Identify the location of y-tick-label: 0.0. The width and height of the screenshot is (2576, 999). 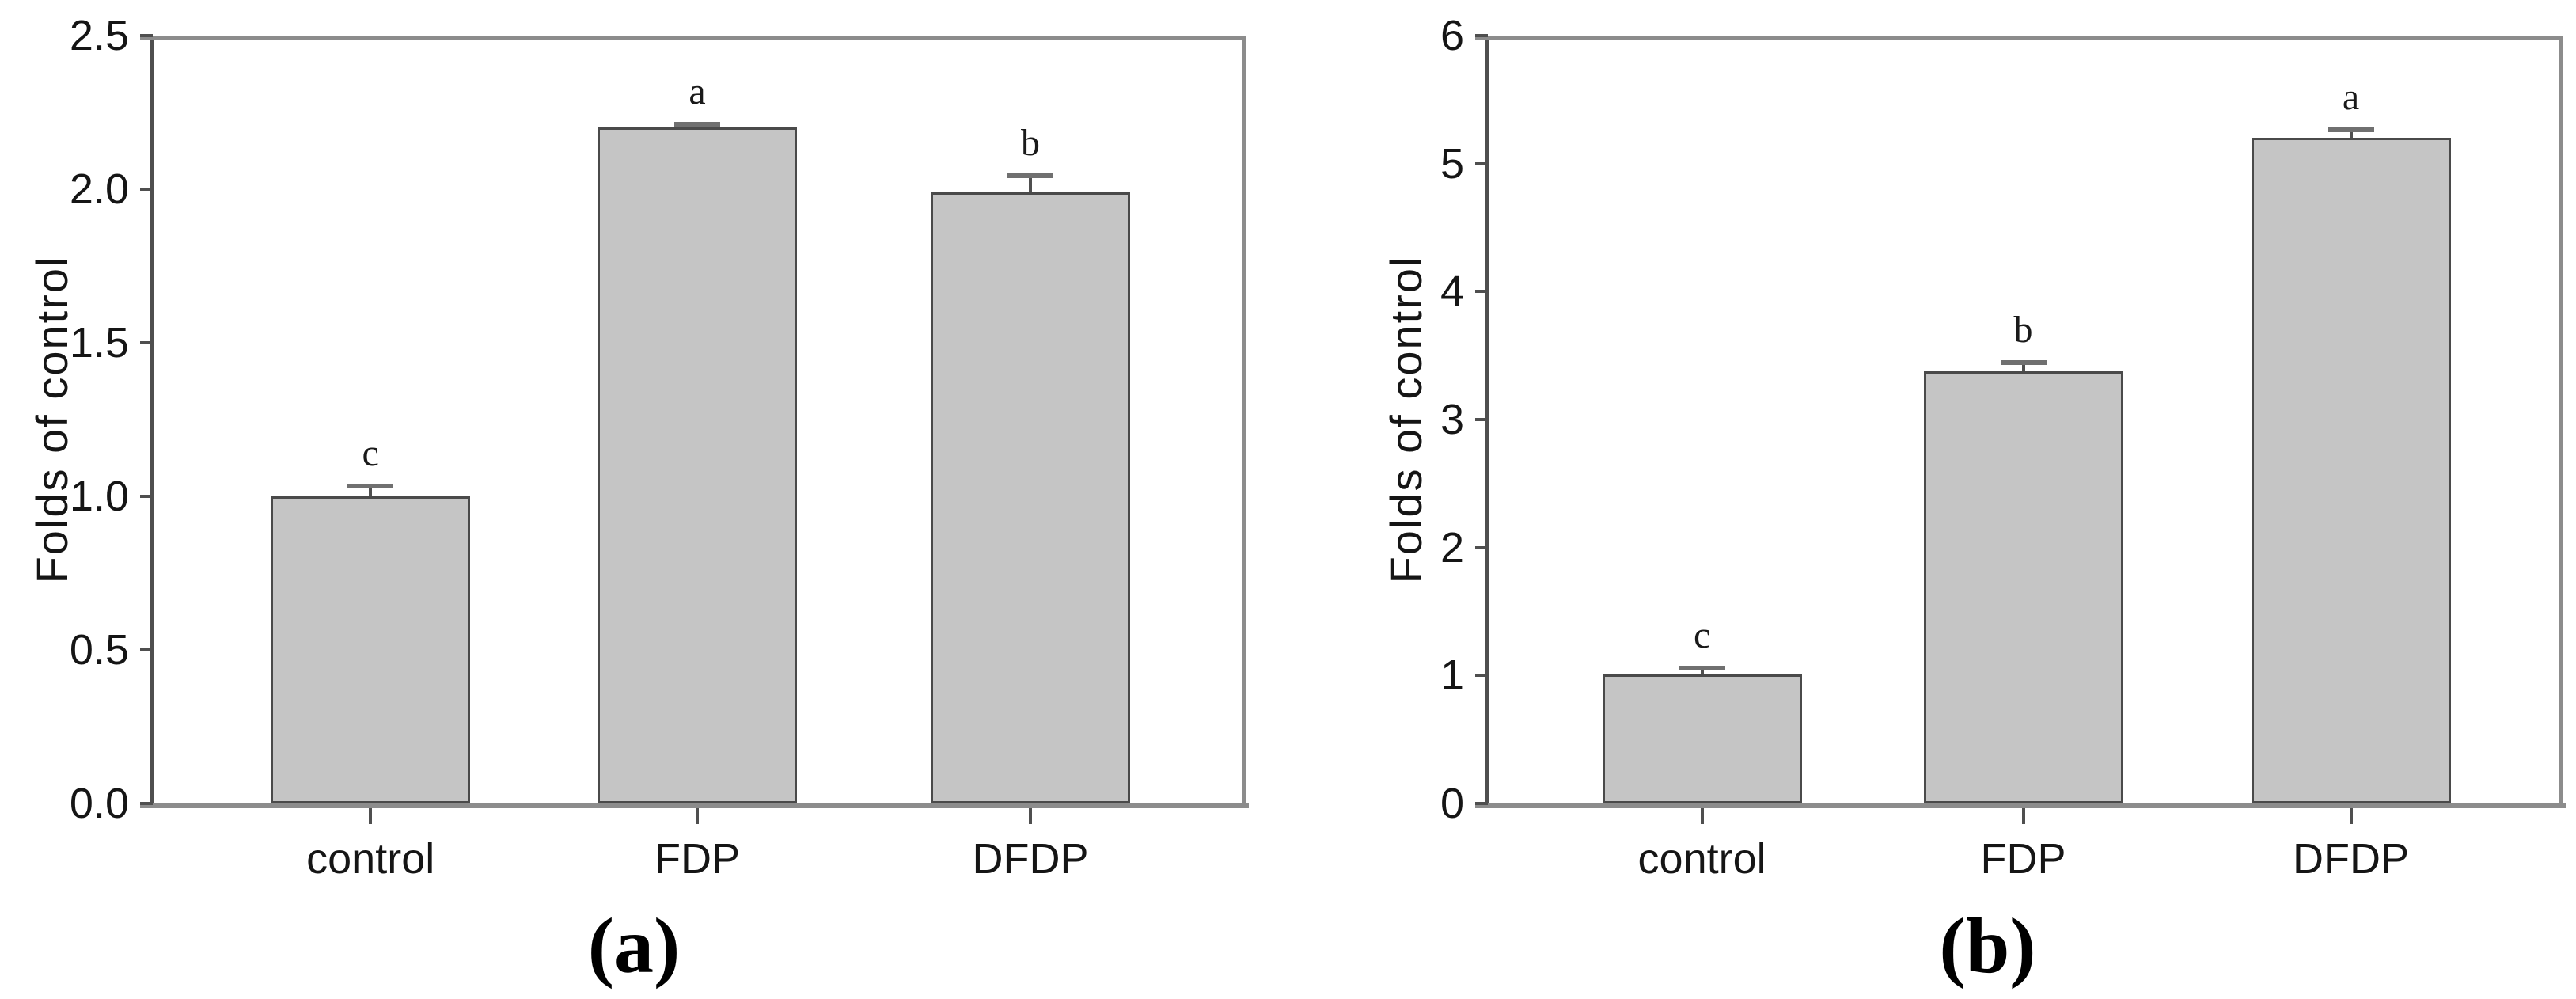
(99, 803).